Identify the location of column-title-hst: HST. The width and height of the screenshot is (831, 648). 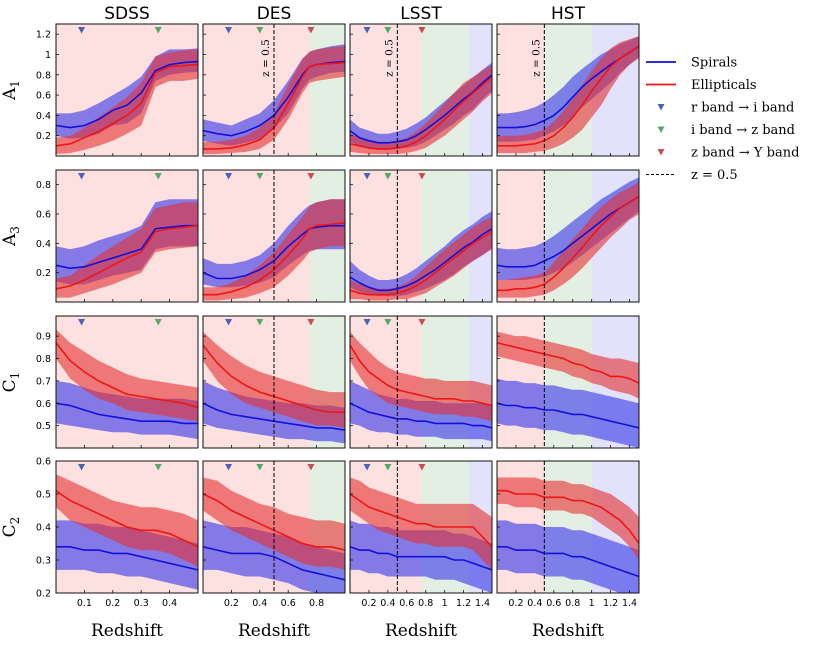
(568, 14).